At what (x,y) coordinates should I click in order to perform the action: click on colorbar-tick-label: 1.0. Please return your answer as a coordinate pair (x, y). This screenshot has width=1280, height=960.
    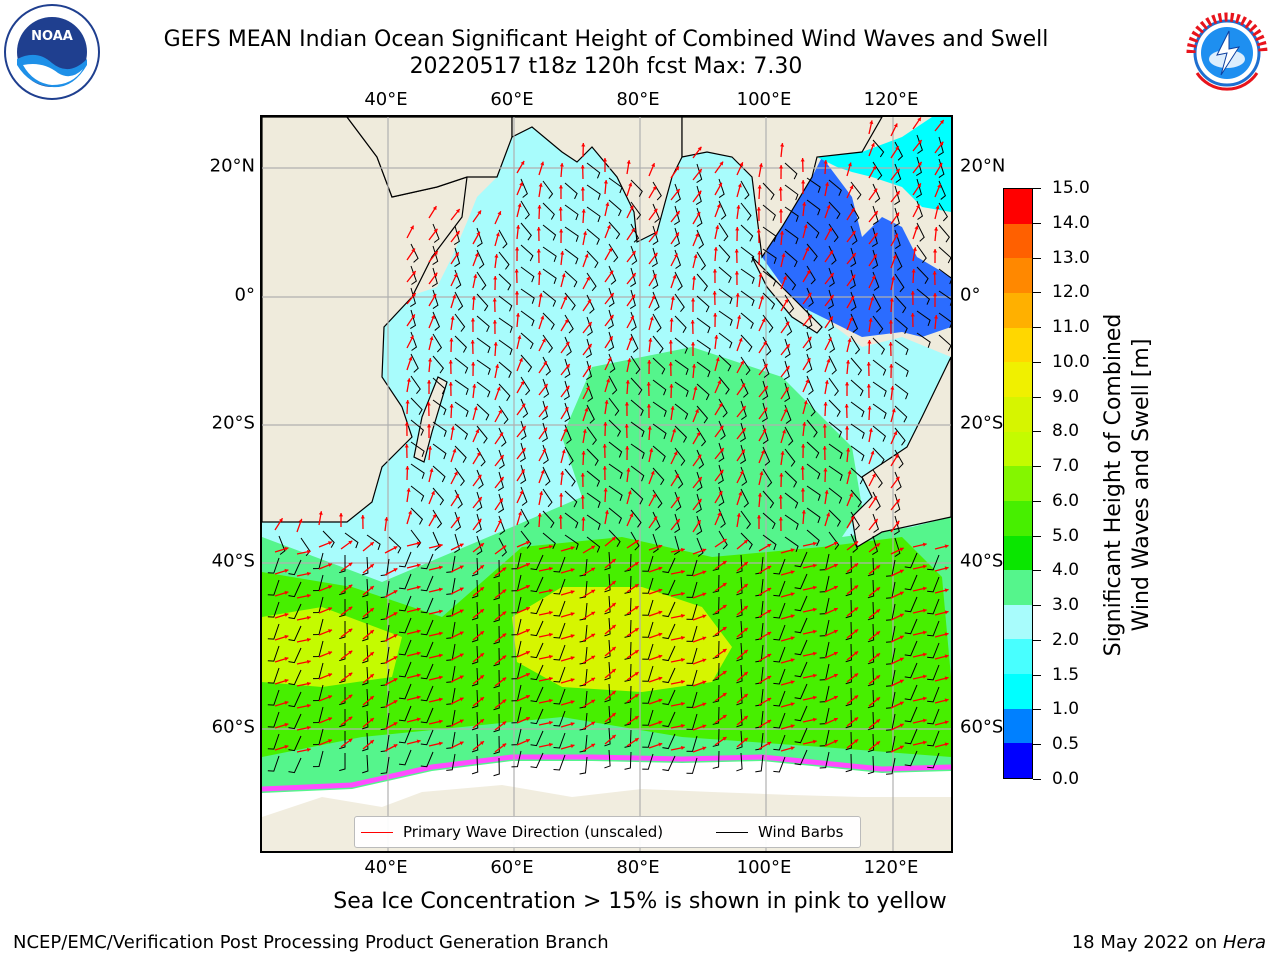
    Looking at the image, I should click on (1066, 709).